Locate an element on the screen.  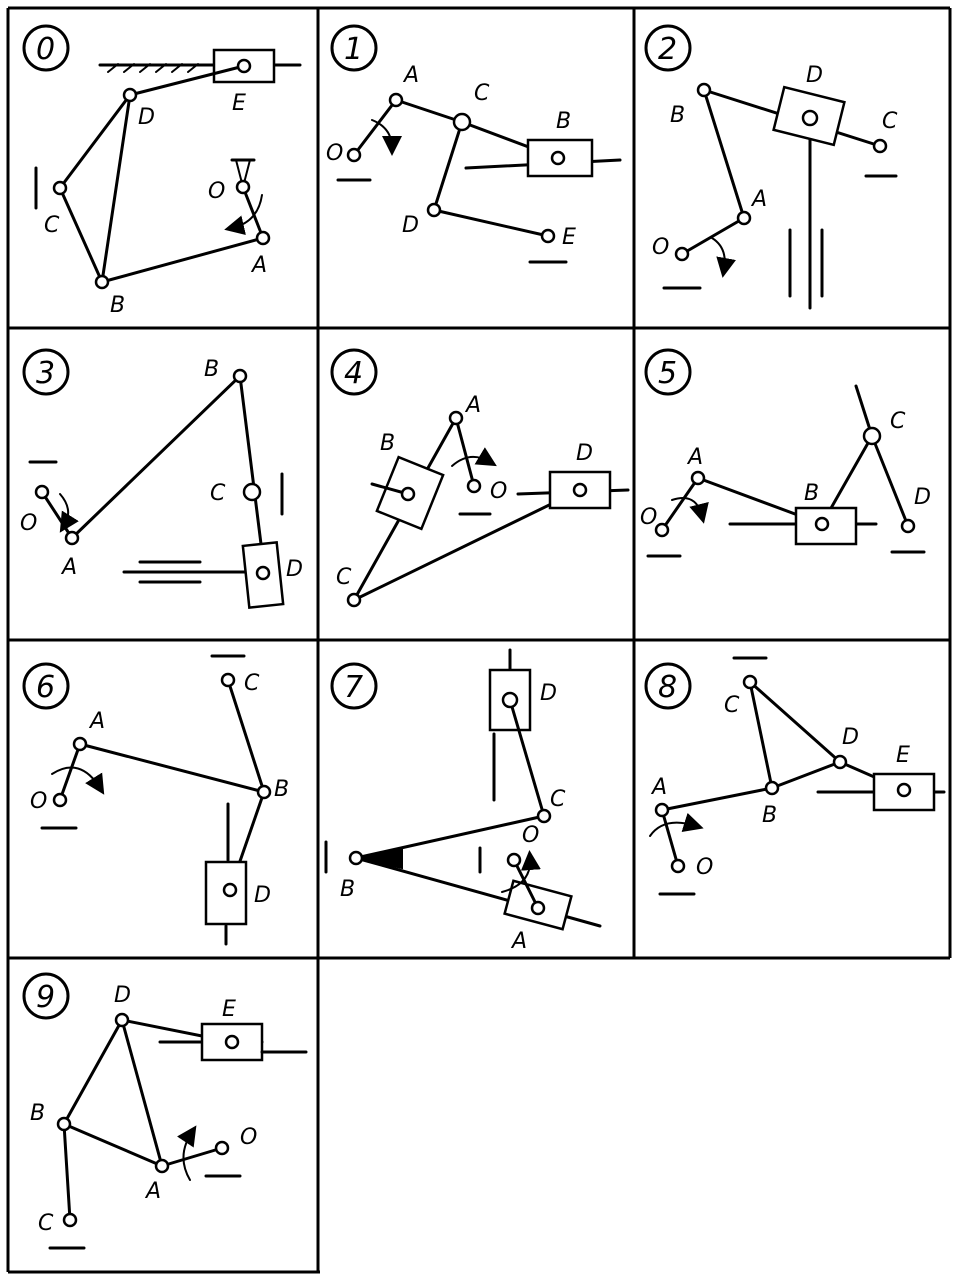
slider-E is located at coordinates (232, 1042).